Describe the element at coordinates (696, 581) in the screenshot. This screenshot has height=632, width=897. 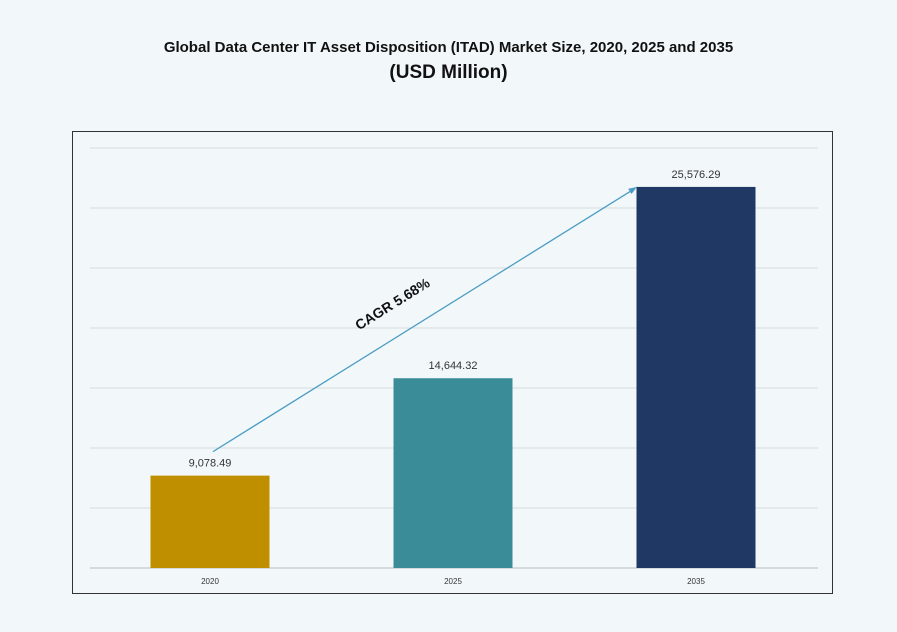
I see `x-tick-label: 2035` at that location.